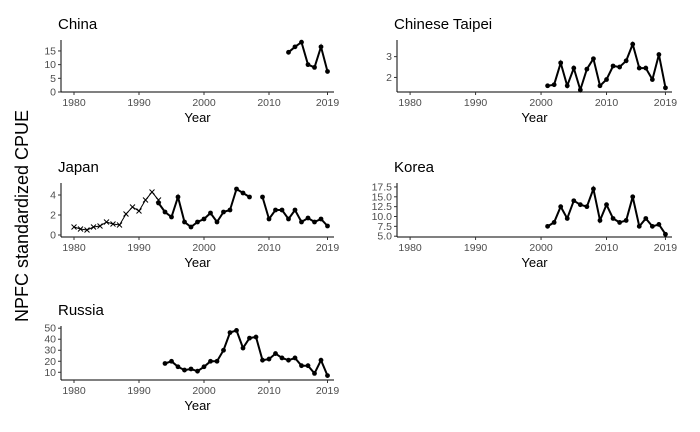  I want to click on panel-japan: Japan 1980 1990 2000 2010 2019 0 2 4 Year, so click(194, 214).